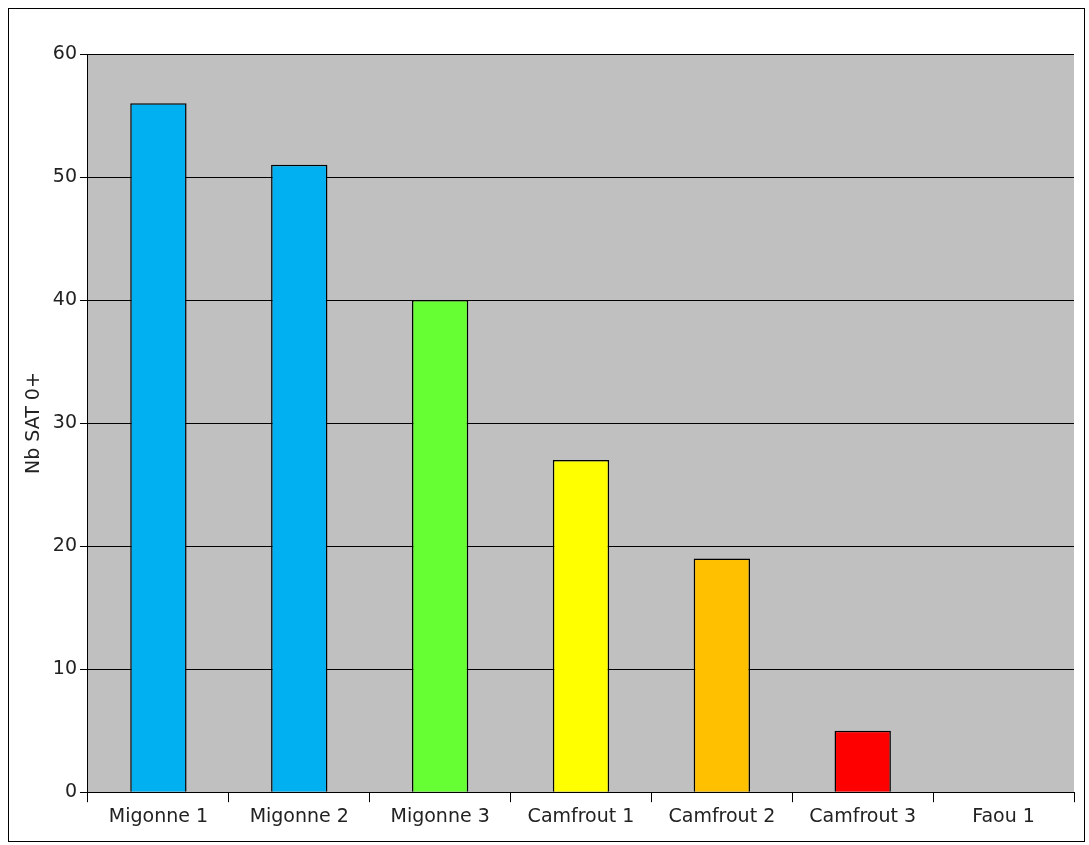  What do you see at coordinates (70, 790) in the screenshot?
I see `y-tick-label: 0` at bounding box center [70, 790].